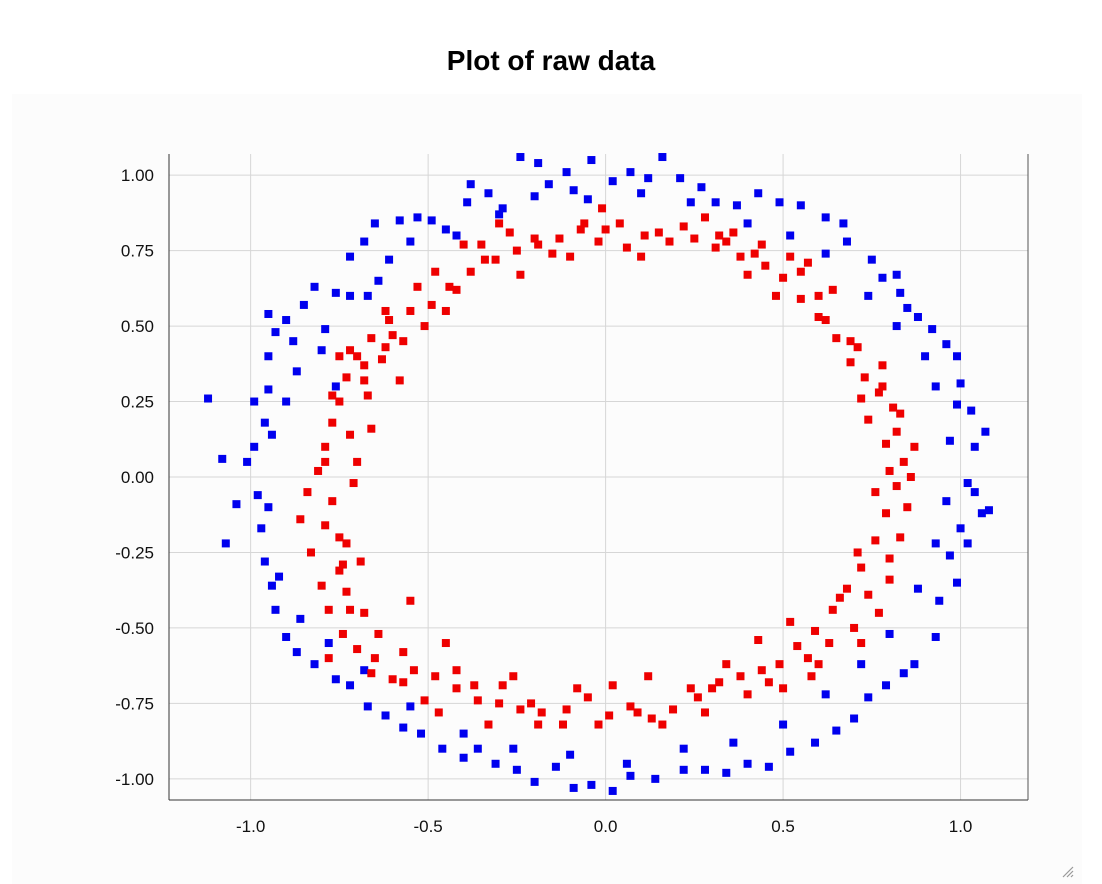 Image resolution: width=1102 pixels, height=884 pixels. I want to click on y-tick-label: 0.50, so click(137, 326).